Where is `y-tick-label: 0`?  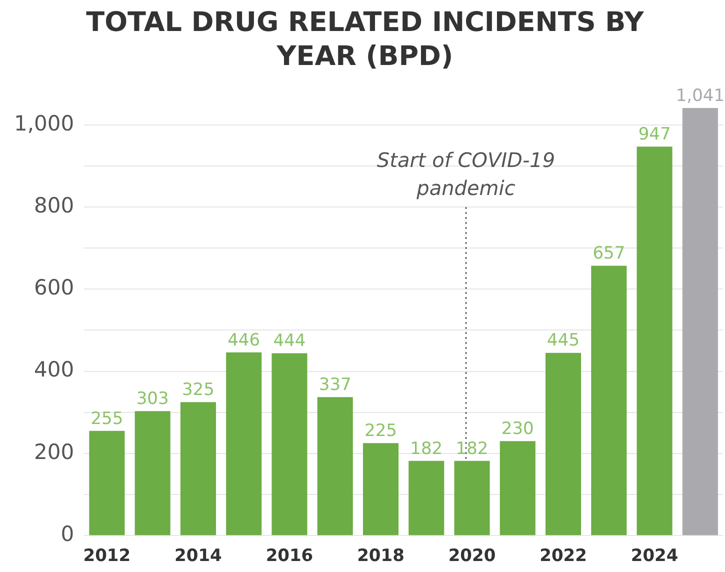
y-tick-label: 0 is located at coordinates (67, 534).